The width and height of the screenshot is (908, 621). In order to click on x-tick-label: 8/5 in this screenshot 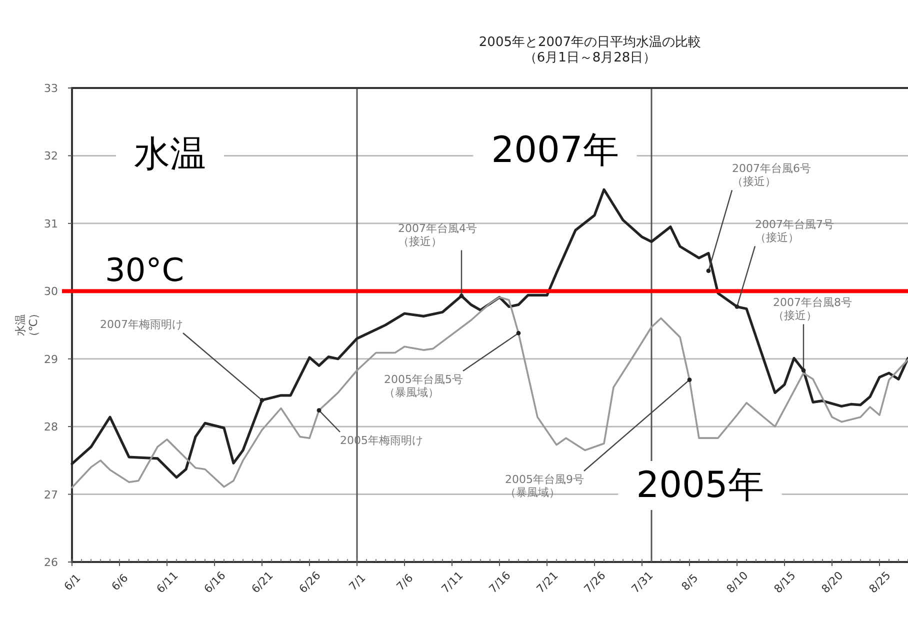, I will do `click(690, 582)`.